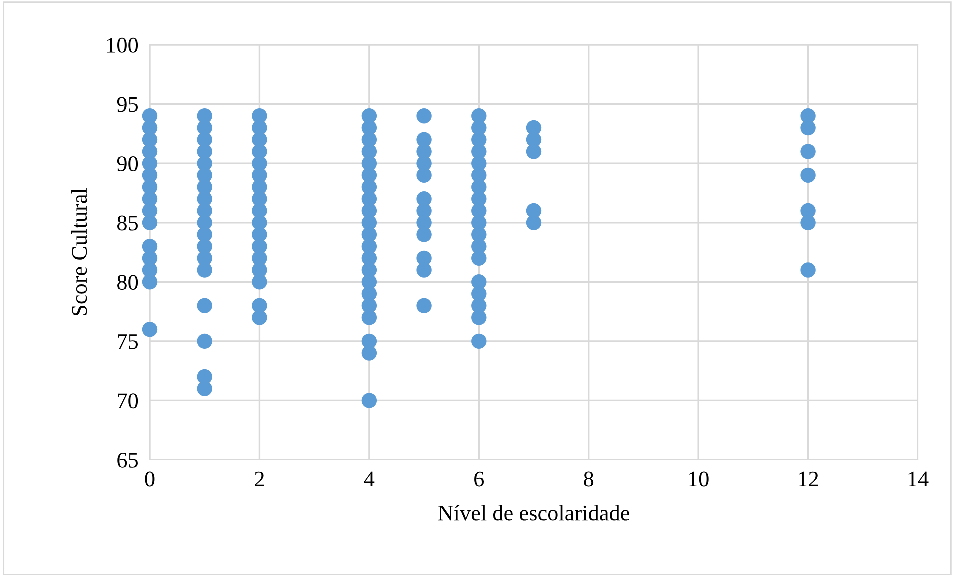  What do you see at coordinates (589, 479) in the screenshot?
I see `x-tick-label: 8` at bounding box center [589, 479].